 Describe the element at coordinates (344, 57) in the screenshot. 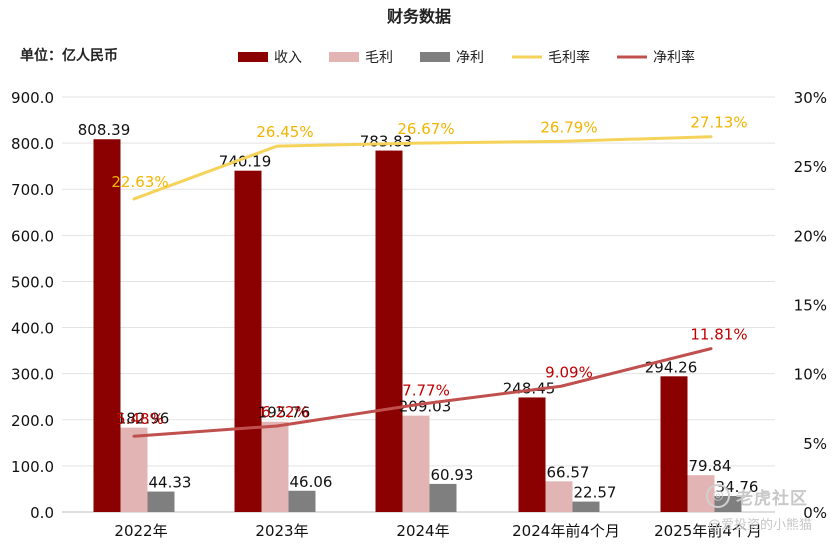

I see `legend-swatch-毛利` at that location.